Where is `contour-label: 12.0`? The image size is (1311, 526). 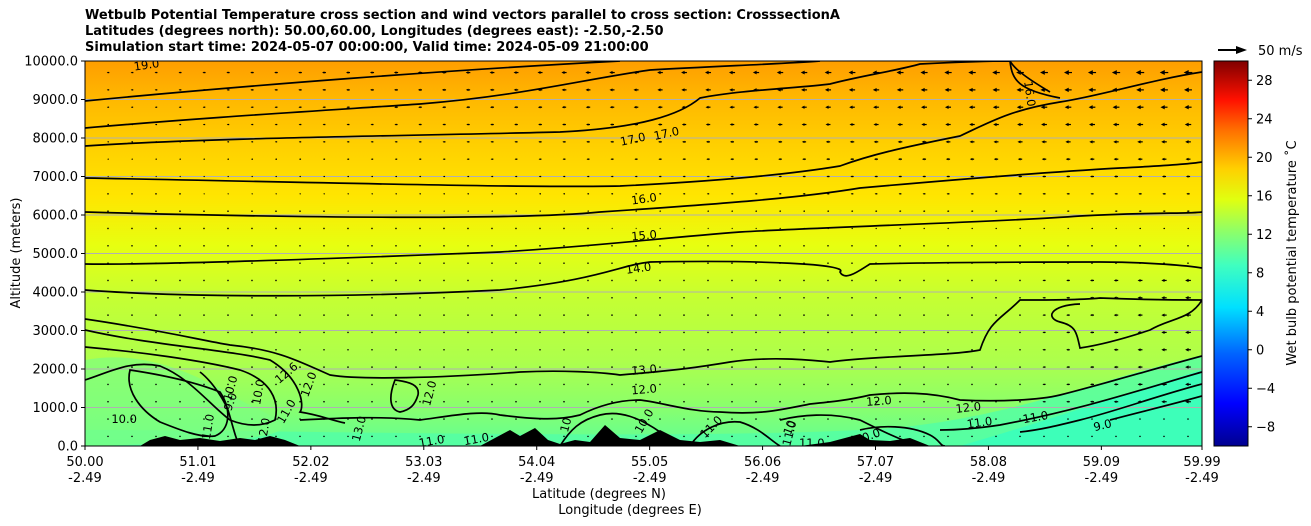 contour-label: 12.0 is located at coordinates (879, 401).